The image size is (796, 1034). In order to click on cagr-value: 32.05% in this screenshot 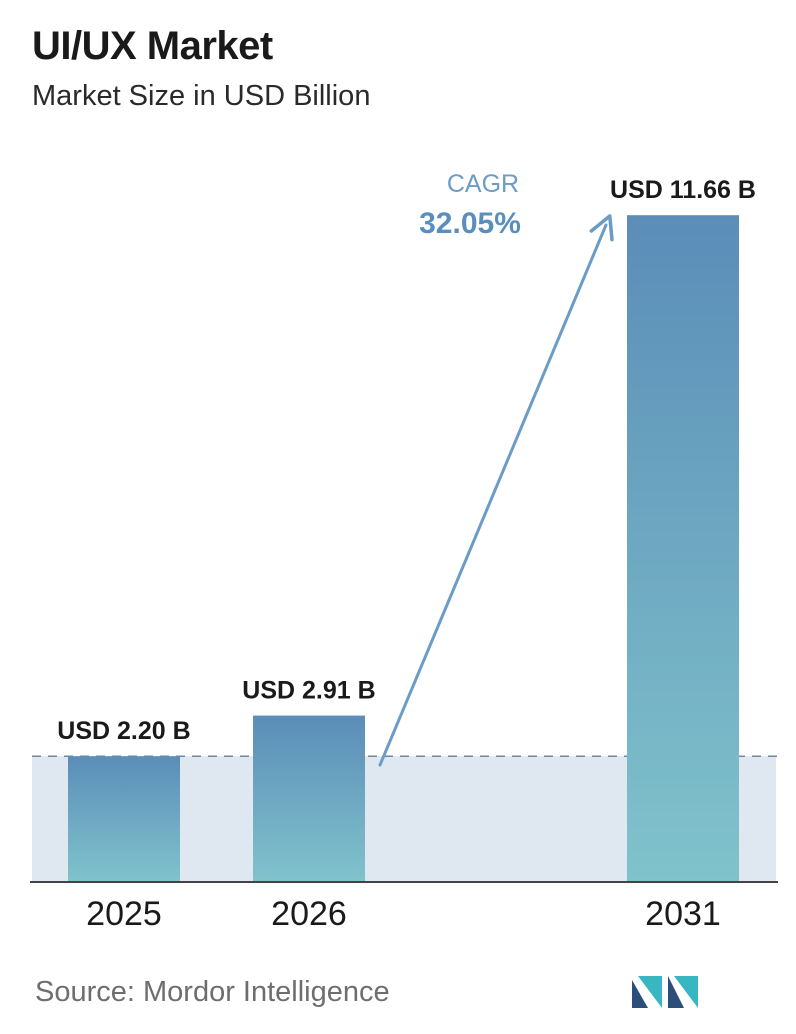, I will do `click(470, 223)`.